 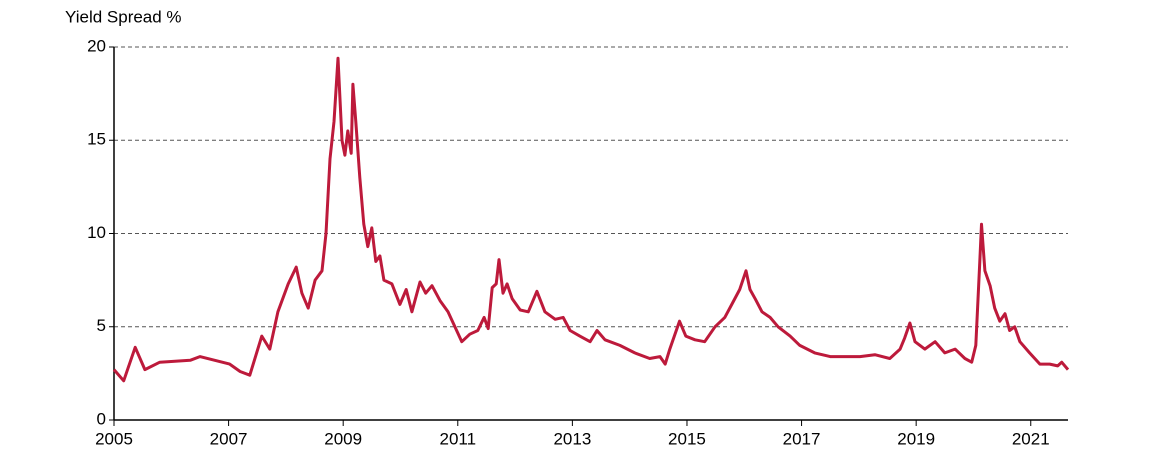 What do you see at coordinates (687, 438) in the screenshot?
I see `x-tick-label: 2015` at bounding box center [687, 438].